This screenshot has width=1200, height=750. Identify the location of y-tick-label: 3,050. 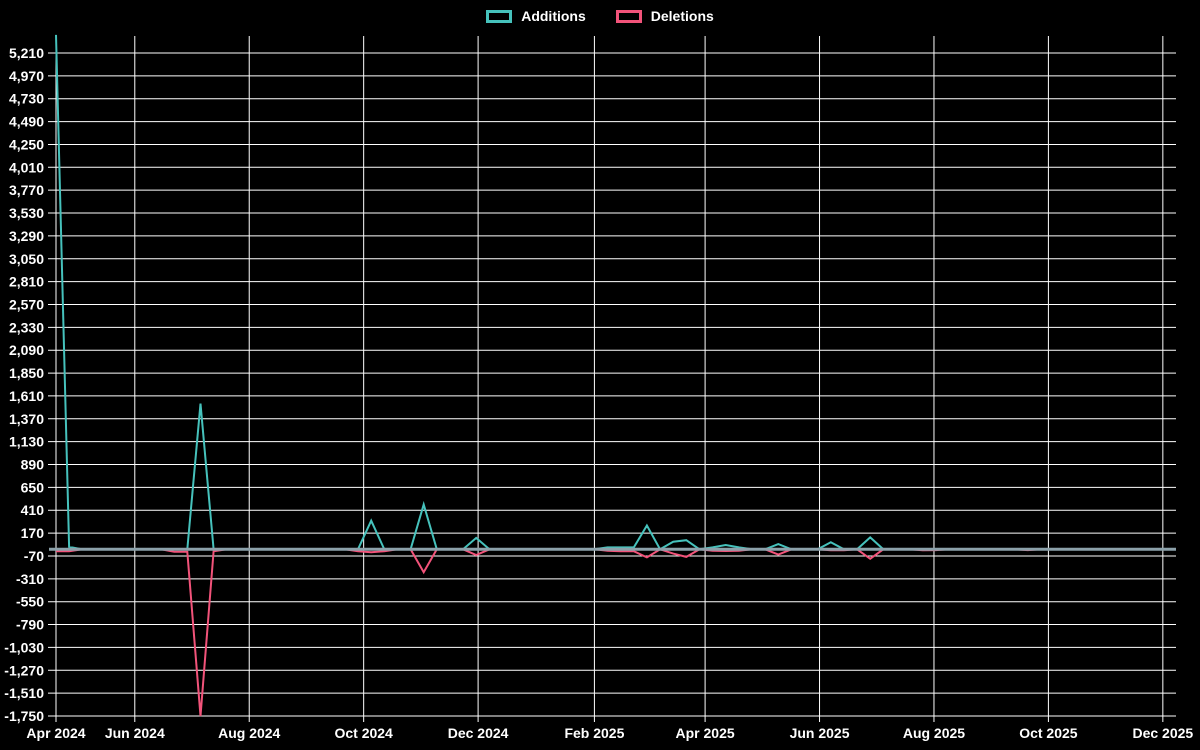
(26, 259).